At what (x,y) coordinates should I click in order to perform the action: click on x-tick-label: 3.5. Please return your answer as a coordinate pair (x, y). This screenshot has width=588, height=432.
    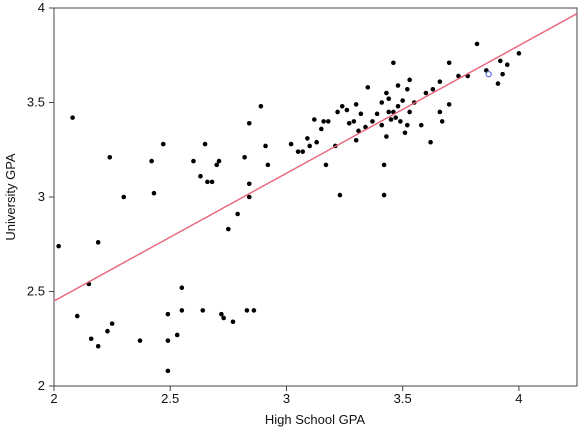
    Looking at the image, I should click on (403, 398).